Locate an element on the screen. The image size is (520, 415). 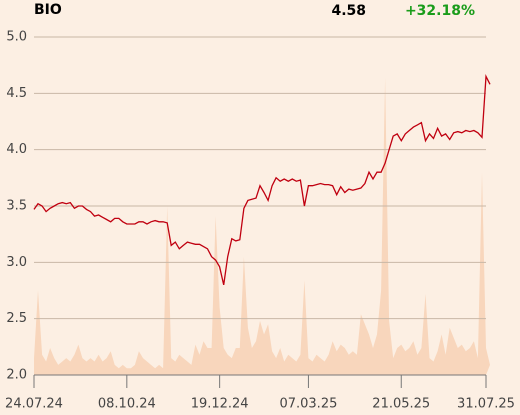
y-tick-label: 3.5 is located at coordinates (16, 206).